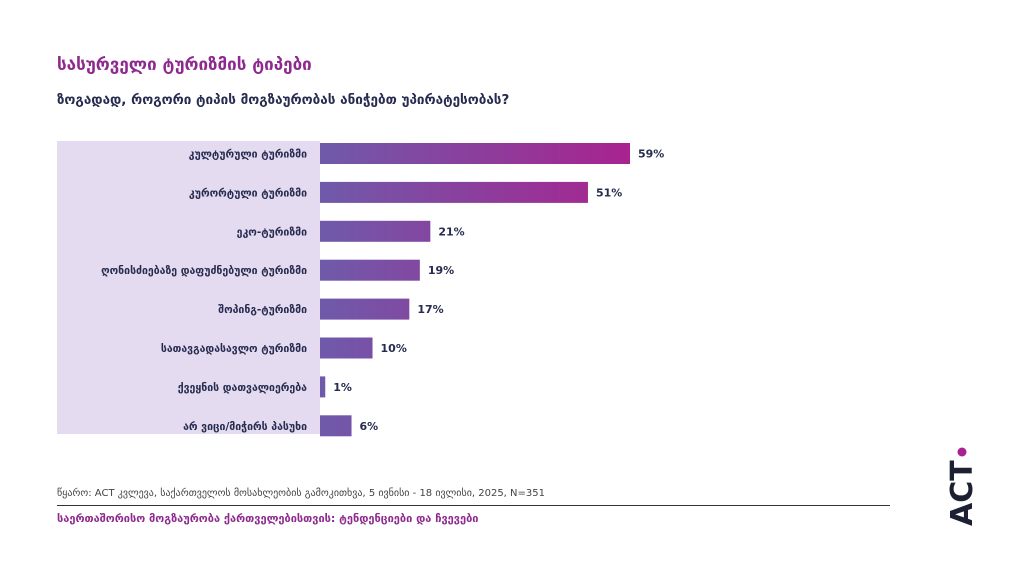  I want to click on value-label: 19%, so click(441, 270).